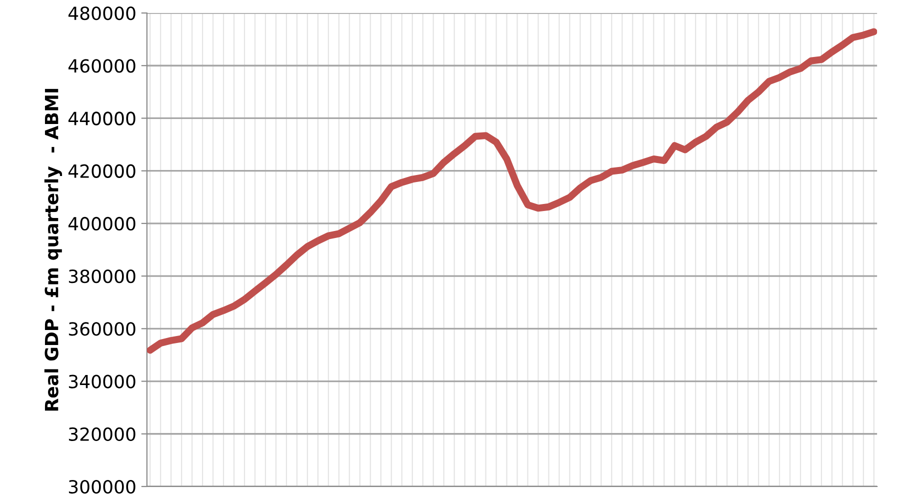  I want to click on y-tick-label: 420000, so click(102, 171).